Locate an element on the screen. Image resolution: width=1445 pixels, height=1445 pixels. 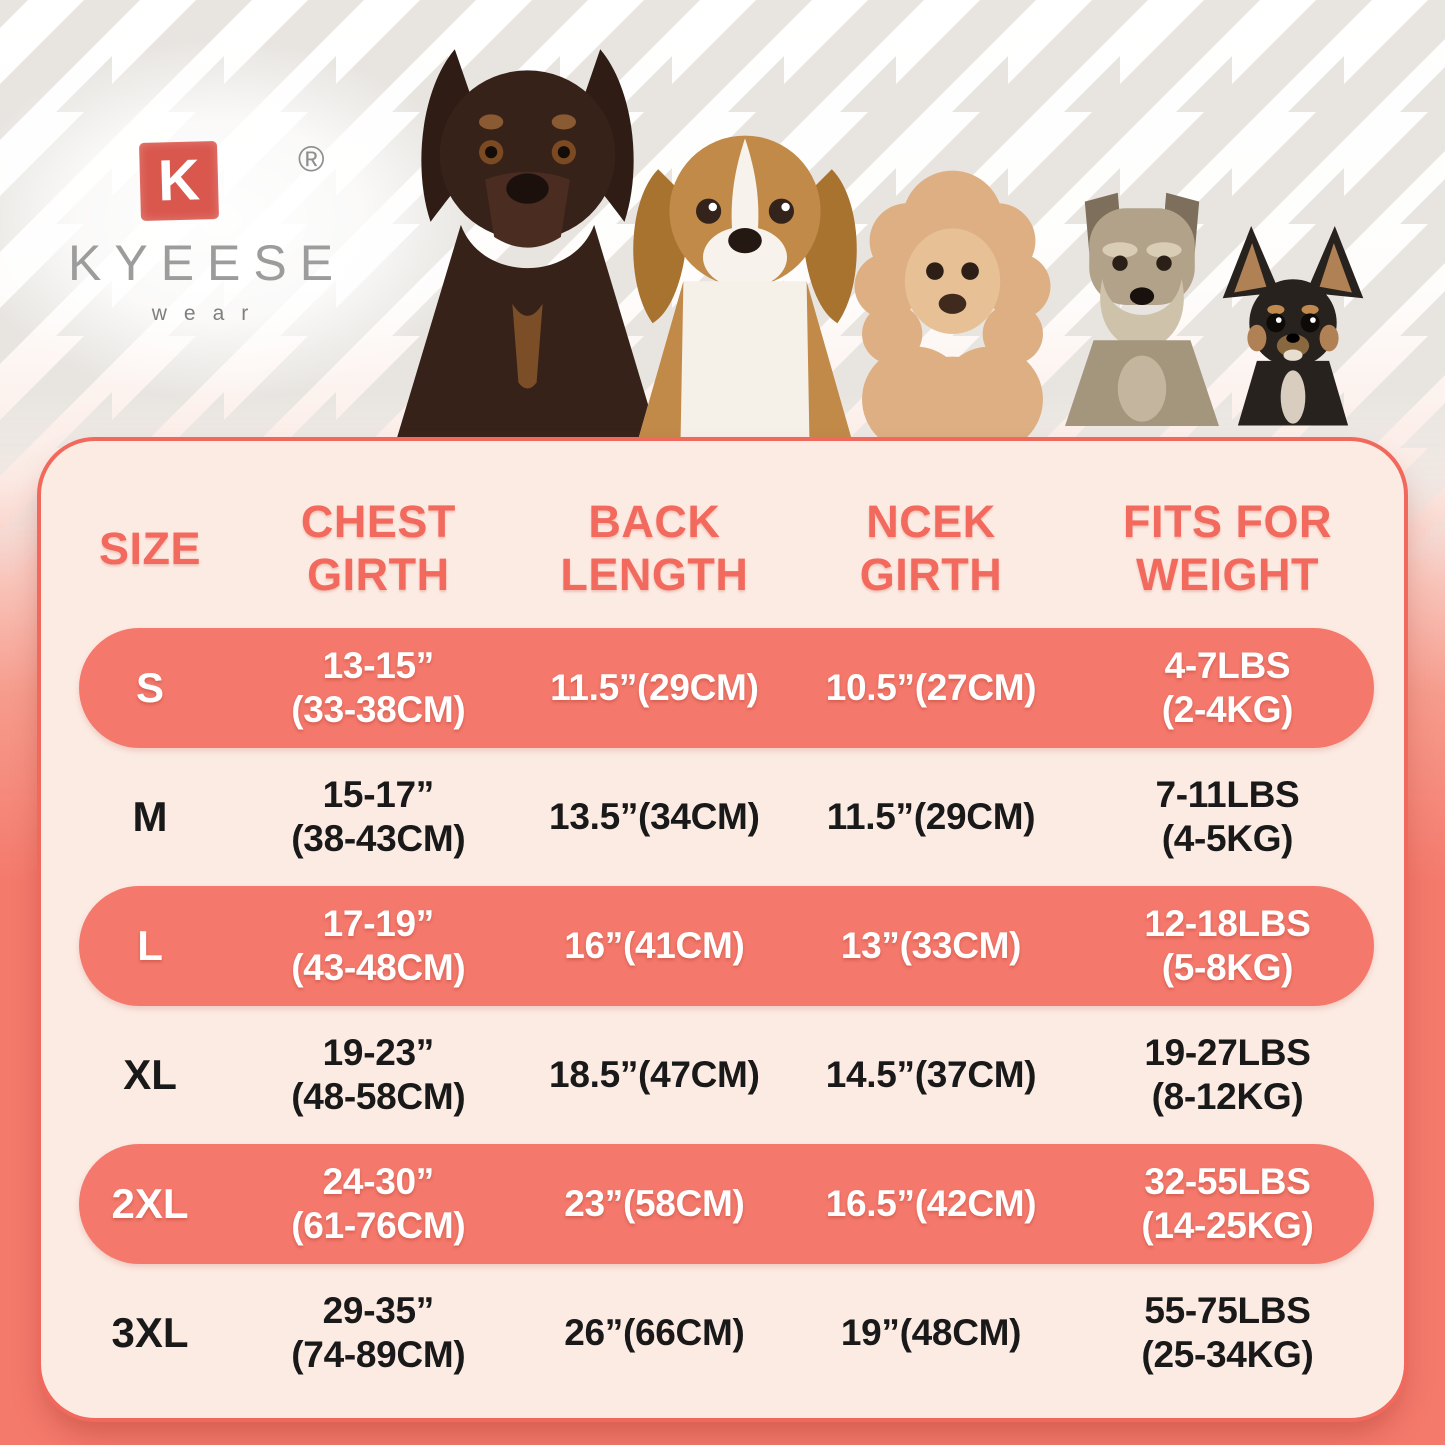
cell-fits-weight: 4-7LBS (2-4KG) is located at coordinates (1227, 687).